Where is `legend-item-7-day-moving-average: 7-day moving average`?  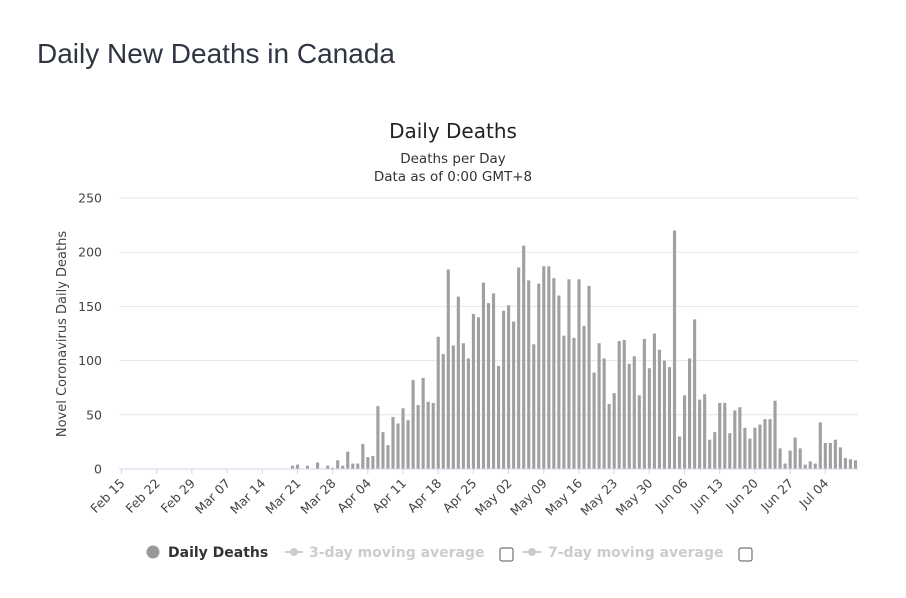 legend-item-7-day-moving-average: 7-day moving average is located at coordinates (623, 553).